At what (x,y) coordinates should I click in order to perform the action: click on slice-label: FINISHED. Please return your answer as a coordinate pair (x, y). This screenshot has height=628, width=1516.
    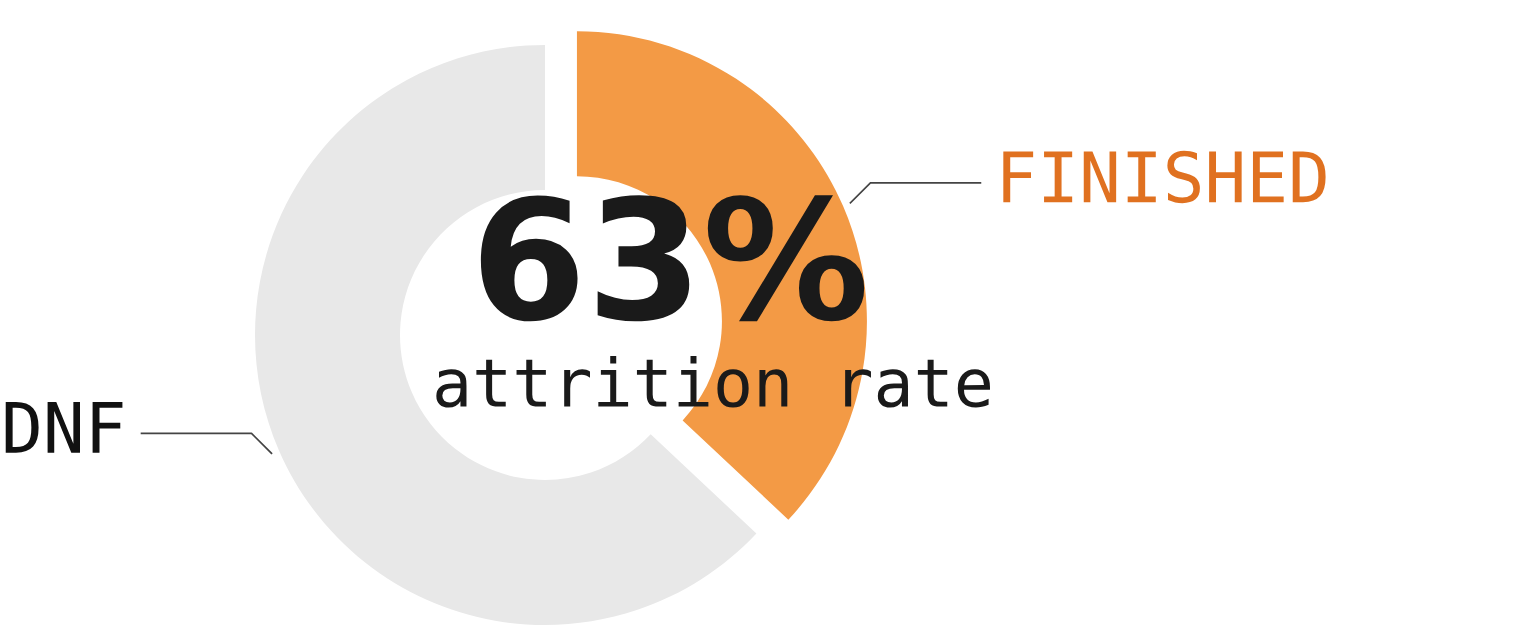
    Looking at the image, I should click on (1164, 177).